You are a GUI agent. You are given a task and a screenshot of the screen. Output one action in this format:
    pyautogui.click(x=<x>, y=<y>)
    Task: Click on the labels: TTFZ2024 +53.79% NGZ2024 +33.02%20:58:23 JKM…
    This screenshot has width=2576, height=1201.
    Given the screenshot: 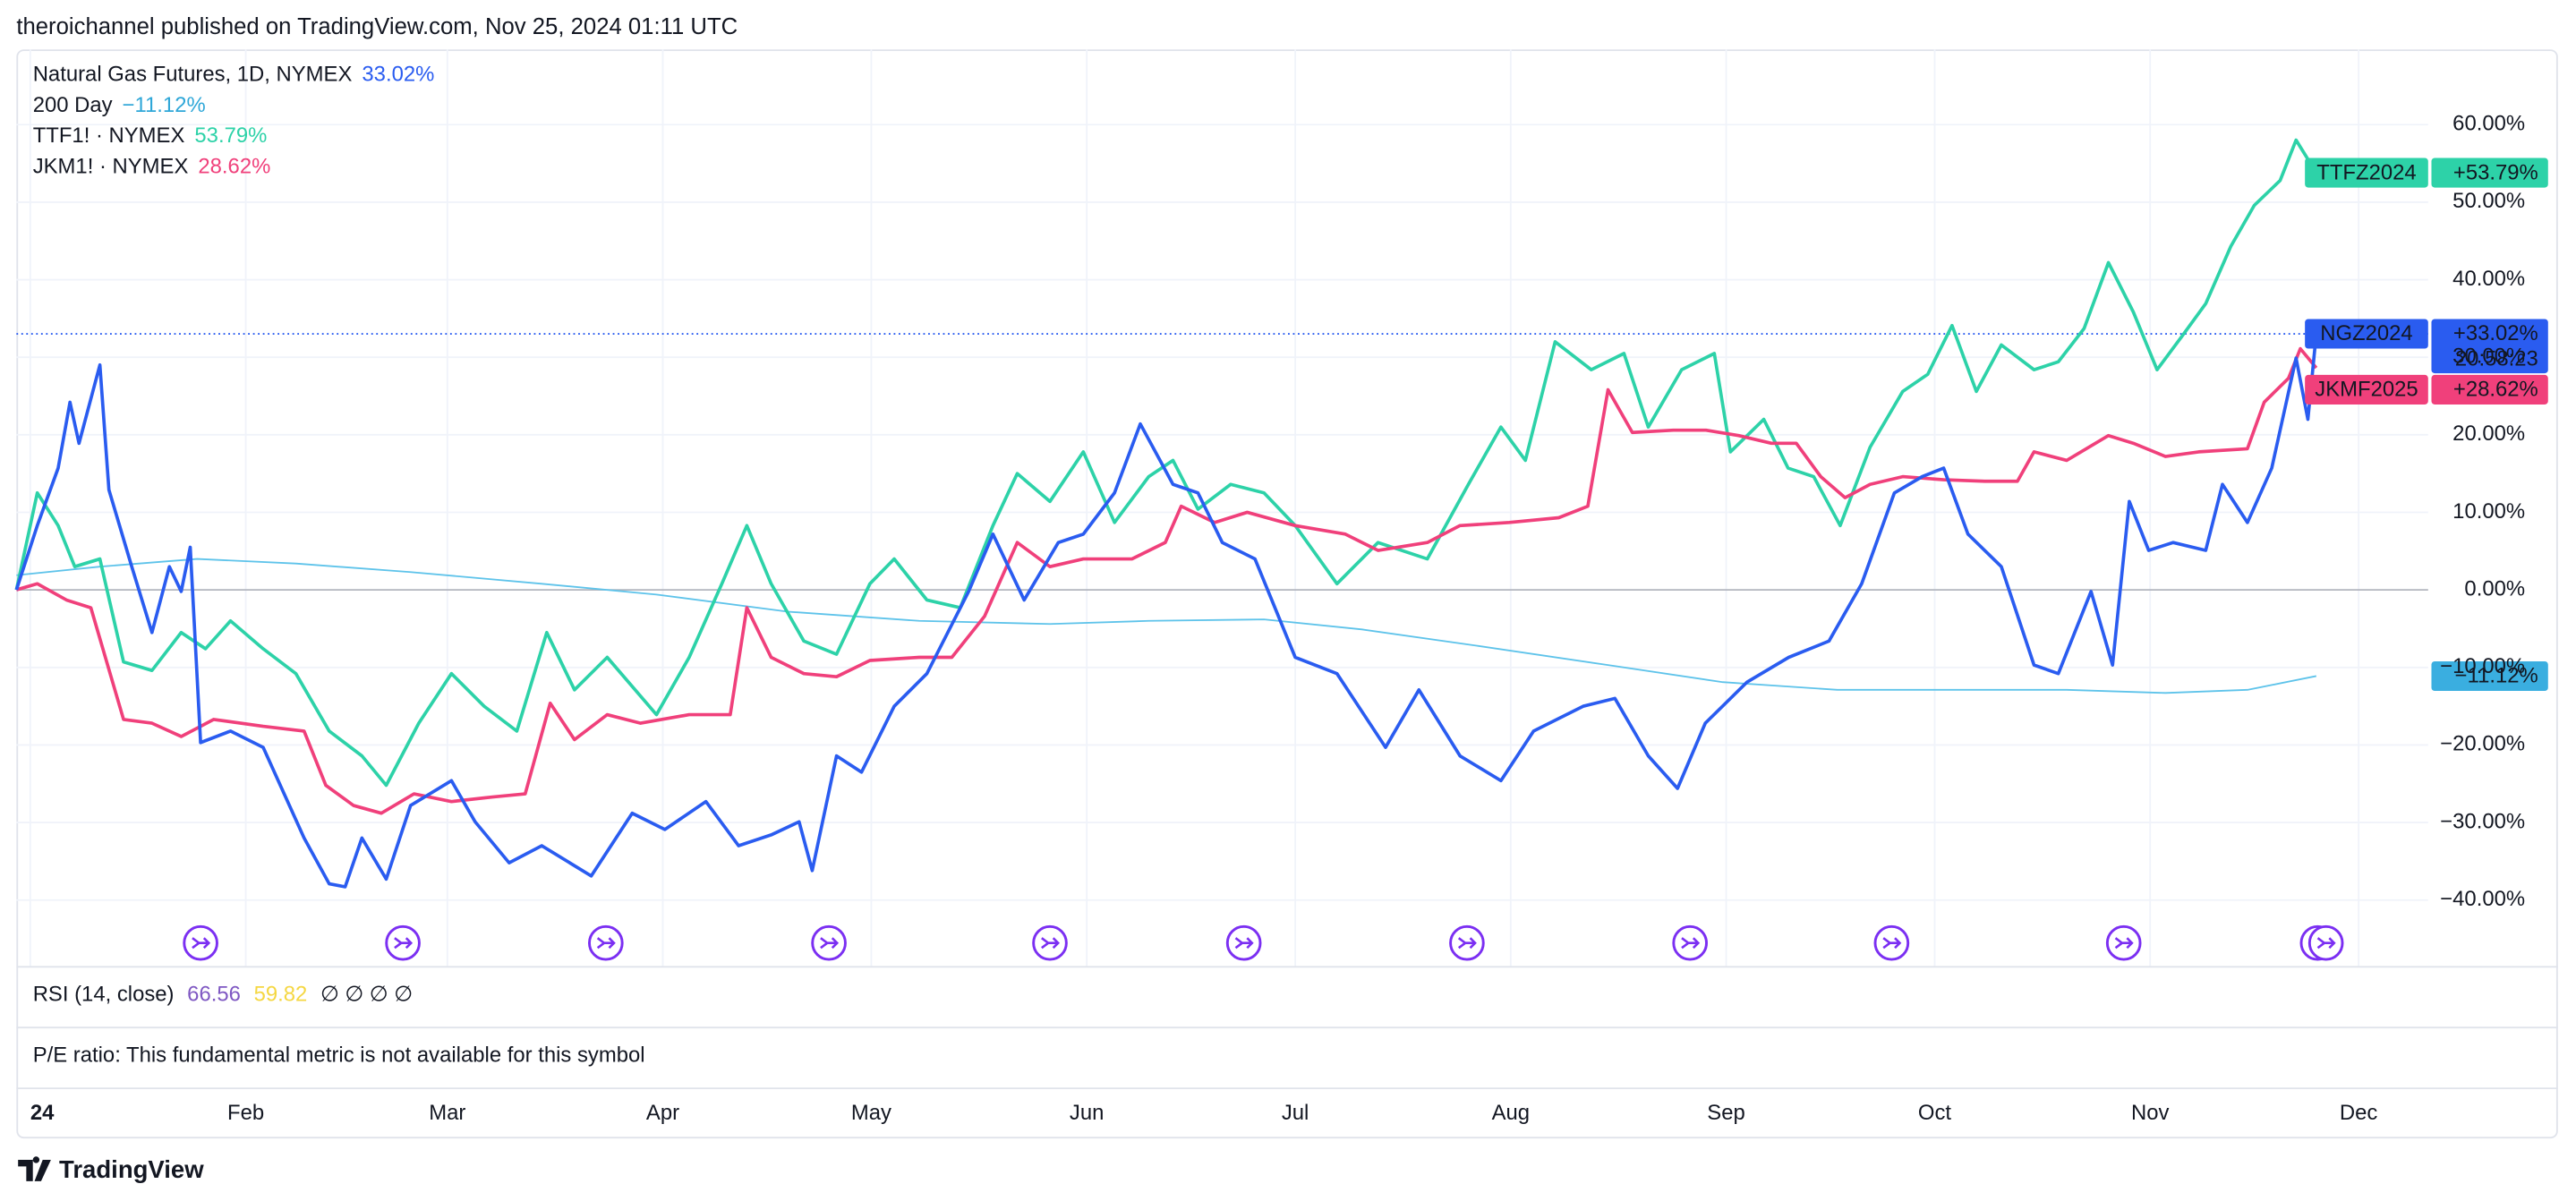 What is the action you would take?
    pyautogui.click(x=2426, y=425)
    